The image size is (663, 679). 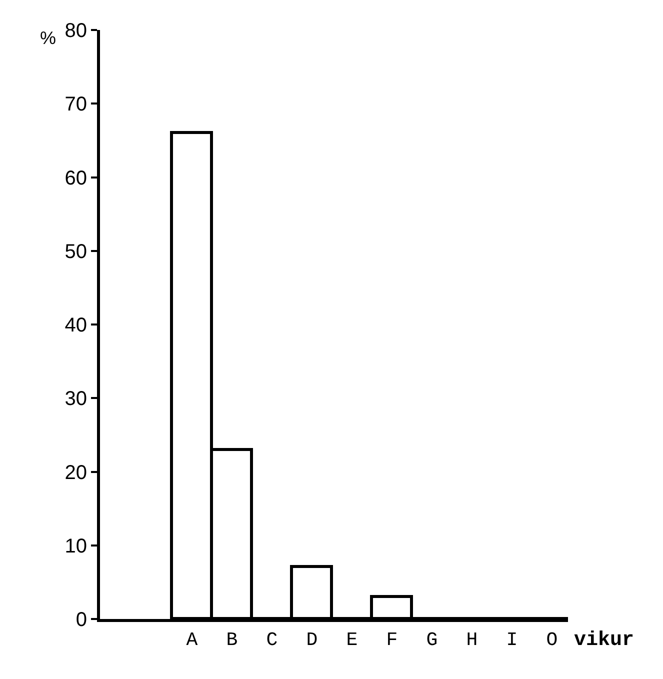 What do you see at coordinates (48, 38) in the screenshot?
I see `y-axis-title: %` at bounding box center [48, 38].